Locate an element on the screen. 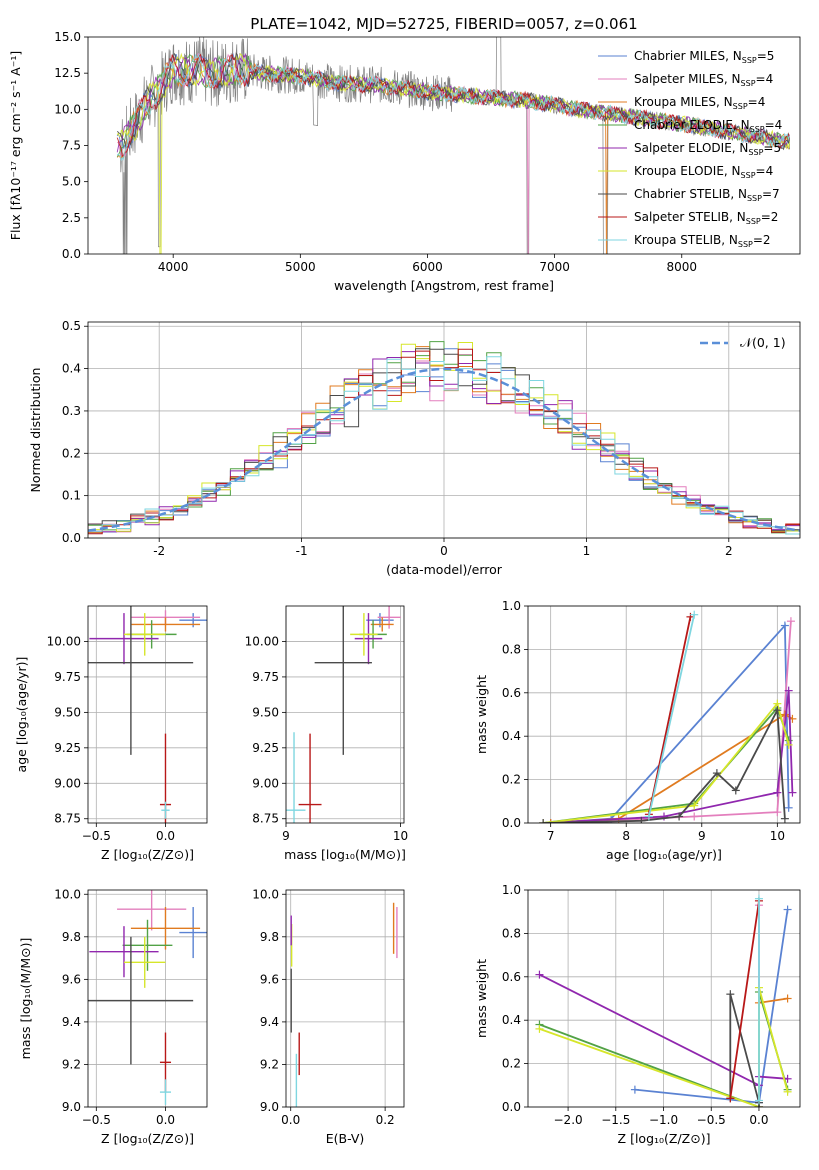  legend-label: Kroupa MILES, NSSP=4 is located at coordinates (699, 103).